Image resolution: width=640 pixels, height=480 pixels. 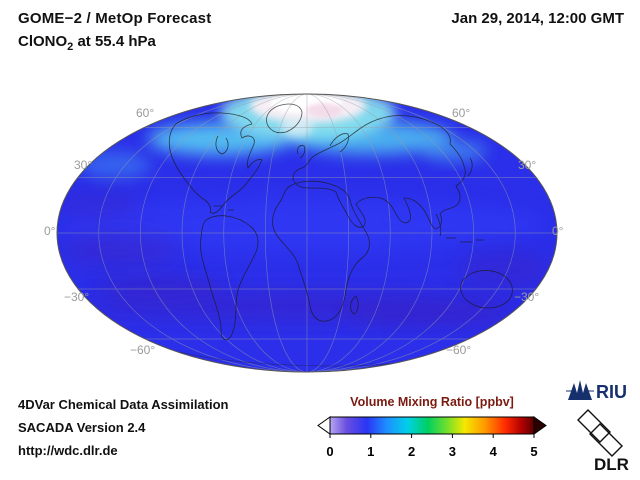 What do you see at coordinates (461, 113) in the screenshot?
I see `lat-label-right-60: 60°` at bounding box center [461, 113].